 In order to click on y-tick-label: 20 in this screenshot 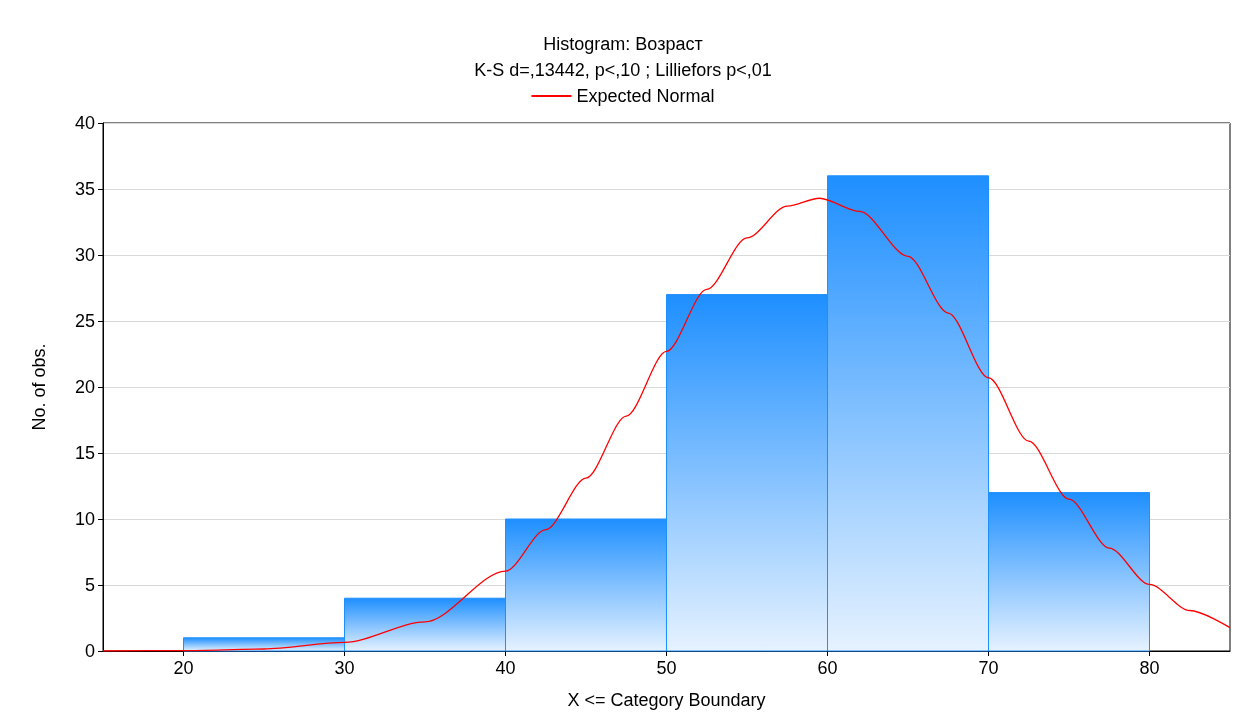, I will do `click(84, 387)`.